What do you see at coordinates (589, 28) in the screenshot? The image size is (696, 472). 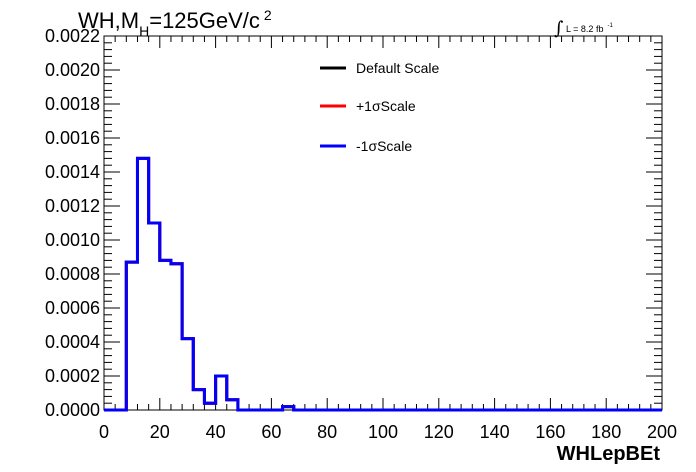 I see `lumi-text: L = 8.2 fb -1` at bounding box center [589, 28].